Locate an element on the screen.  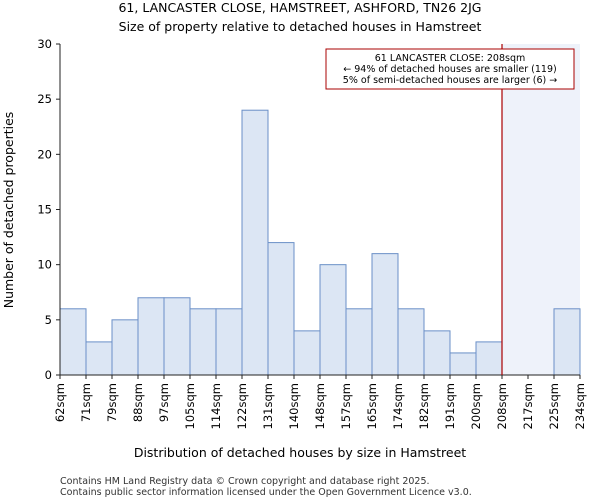
bar-191sqm is located at coordinates (463, 364).